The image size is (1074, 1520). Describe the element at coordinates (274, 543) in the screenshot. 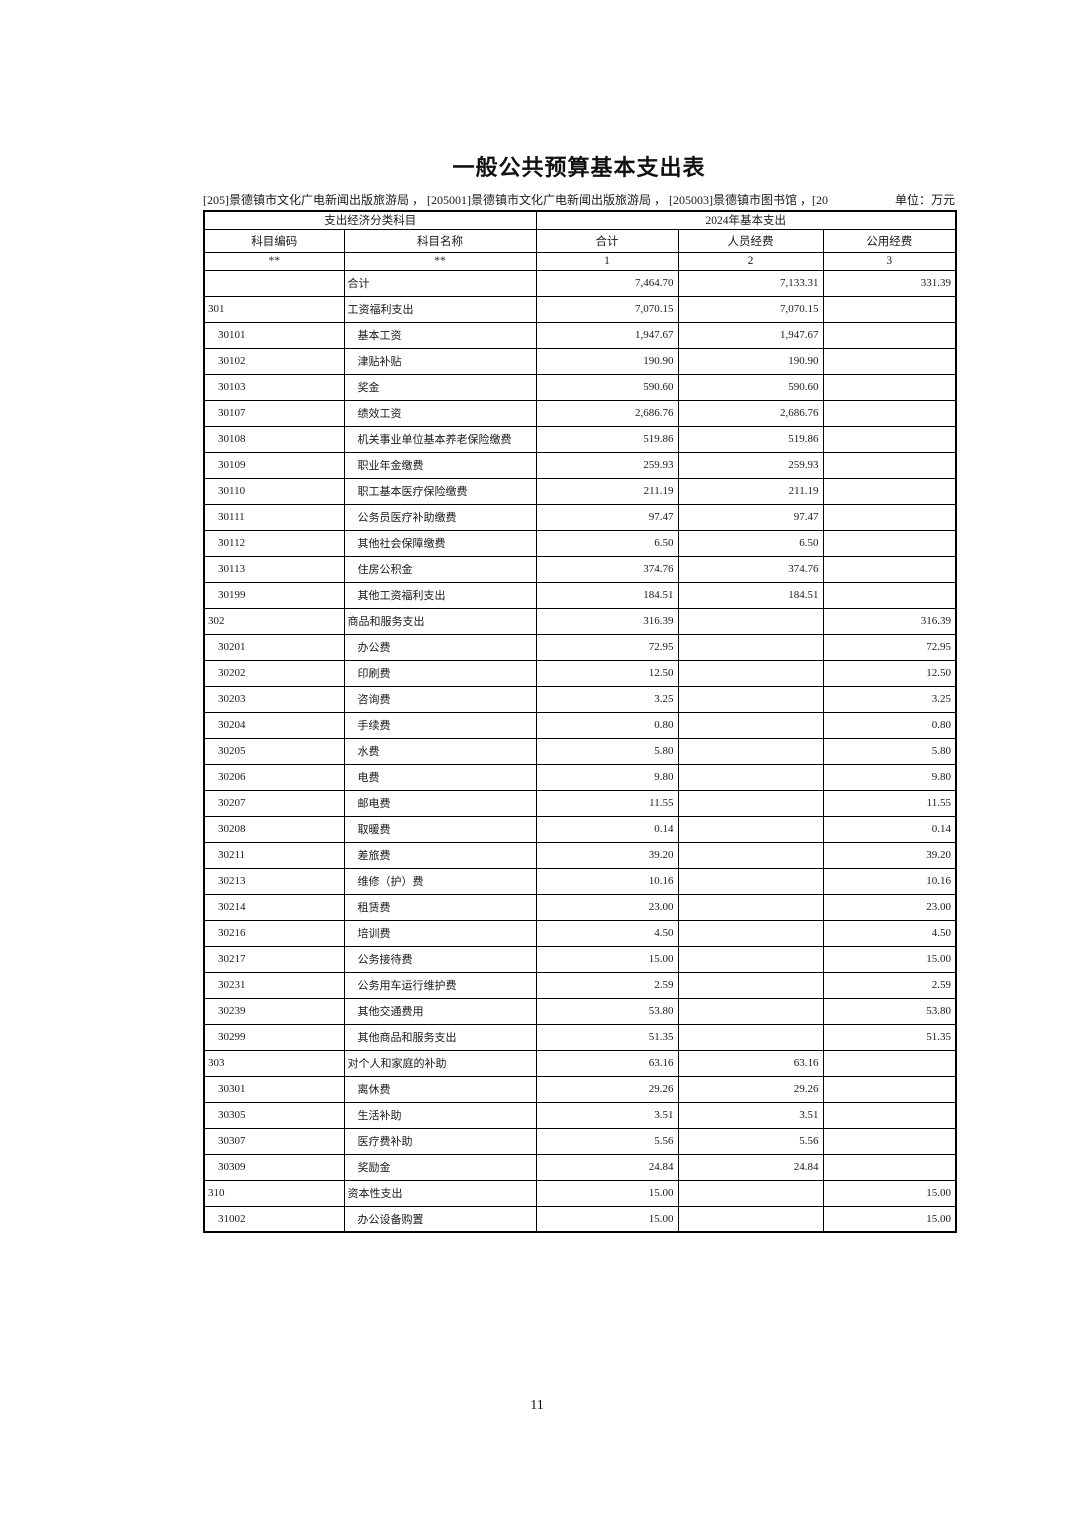

I see `code-cell: 30112` at that location.